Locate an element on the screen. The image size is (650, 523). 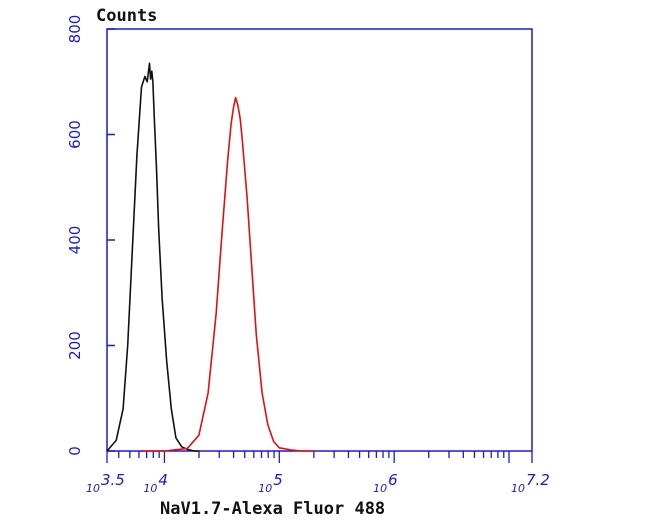
x-axis: 10 3.5 10 4 10 5 10 6 10 7.2 is located at coordinates (318, 473).